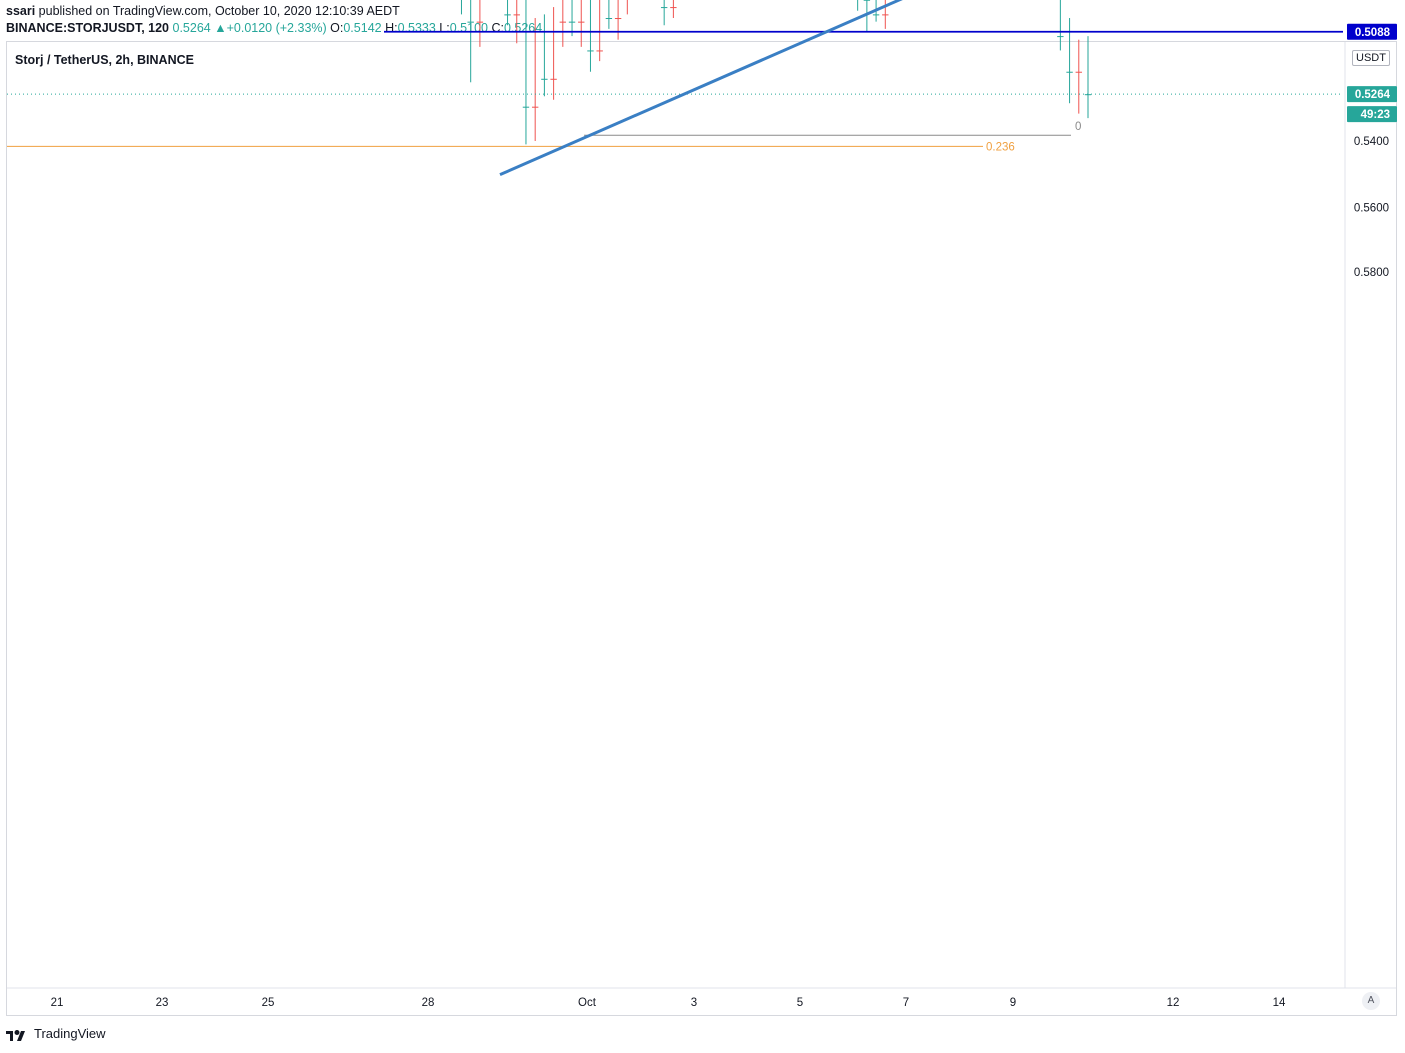 The width and height of the screenshot is (1405, 1053). I want to click on fib-level-label: 0, so click(1078, 127).